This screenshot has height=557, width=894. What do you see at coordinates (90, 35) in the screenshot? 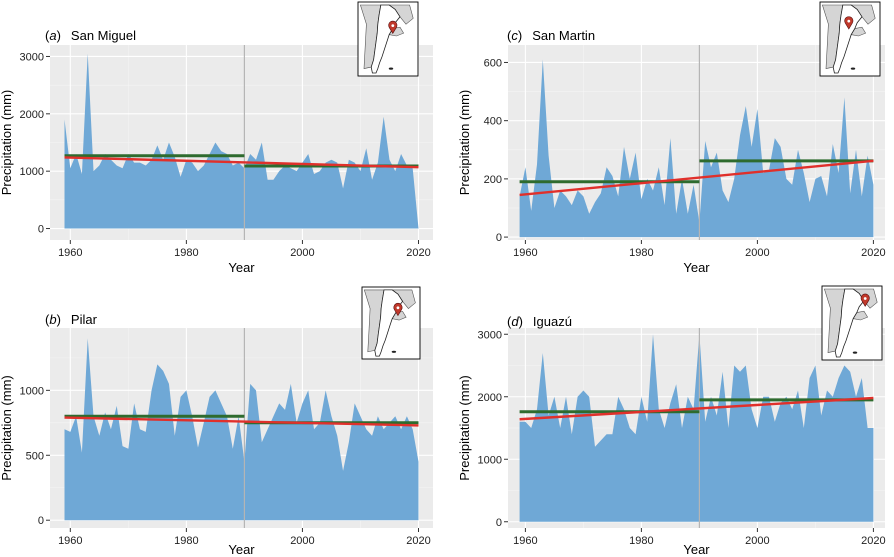
I see `panel-title: (a) San Miguel` at bounding box center [90, 35].